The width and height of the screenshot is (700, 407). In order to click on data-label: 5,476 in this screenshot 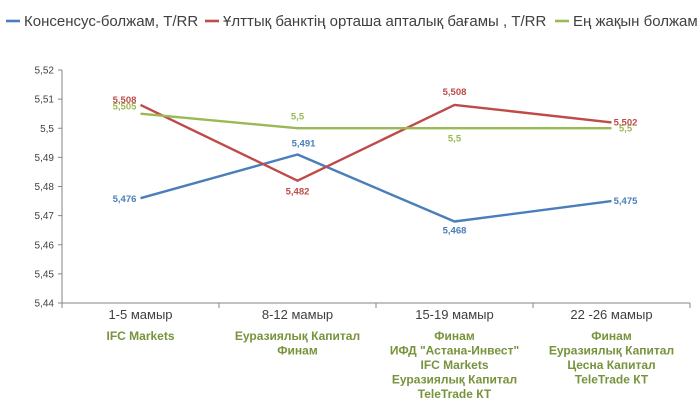, I will do `click(125, 199)`.